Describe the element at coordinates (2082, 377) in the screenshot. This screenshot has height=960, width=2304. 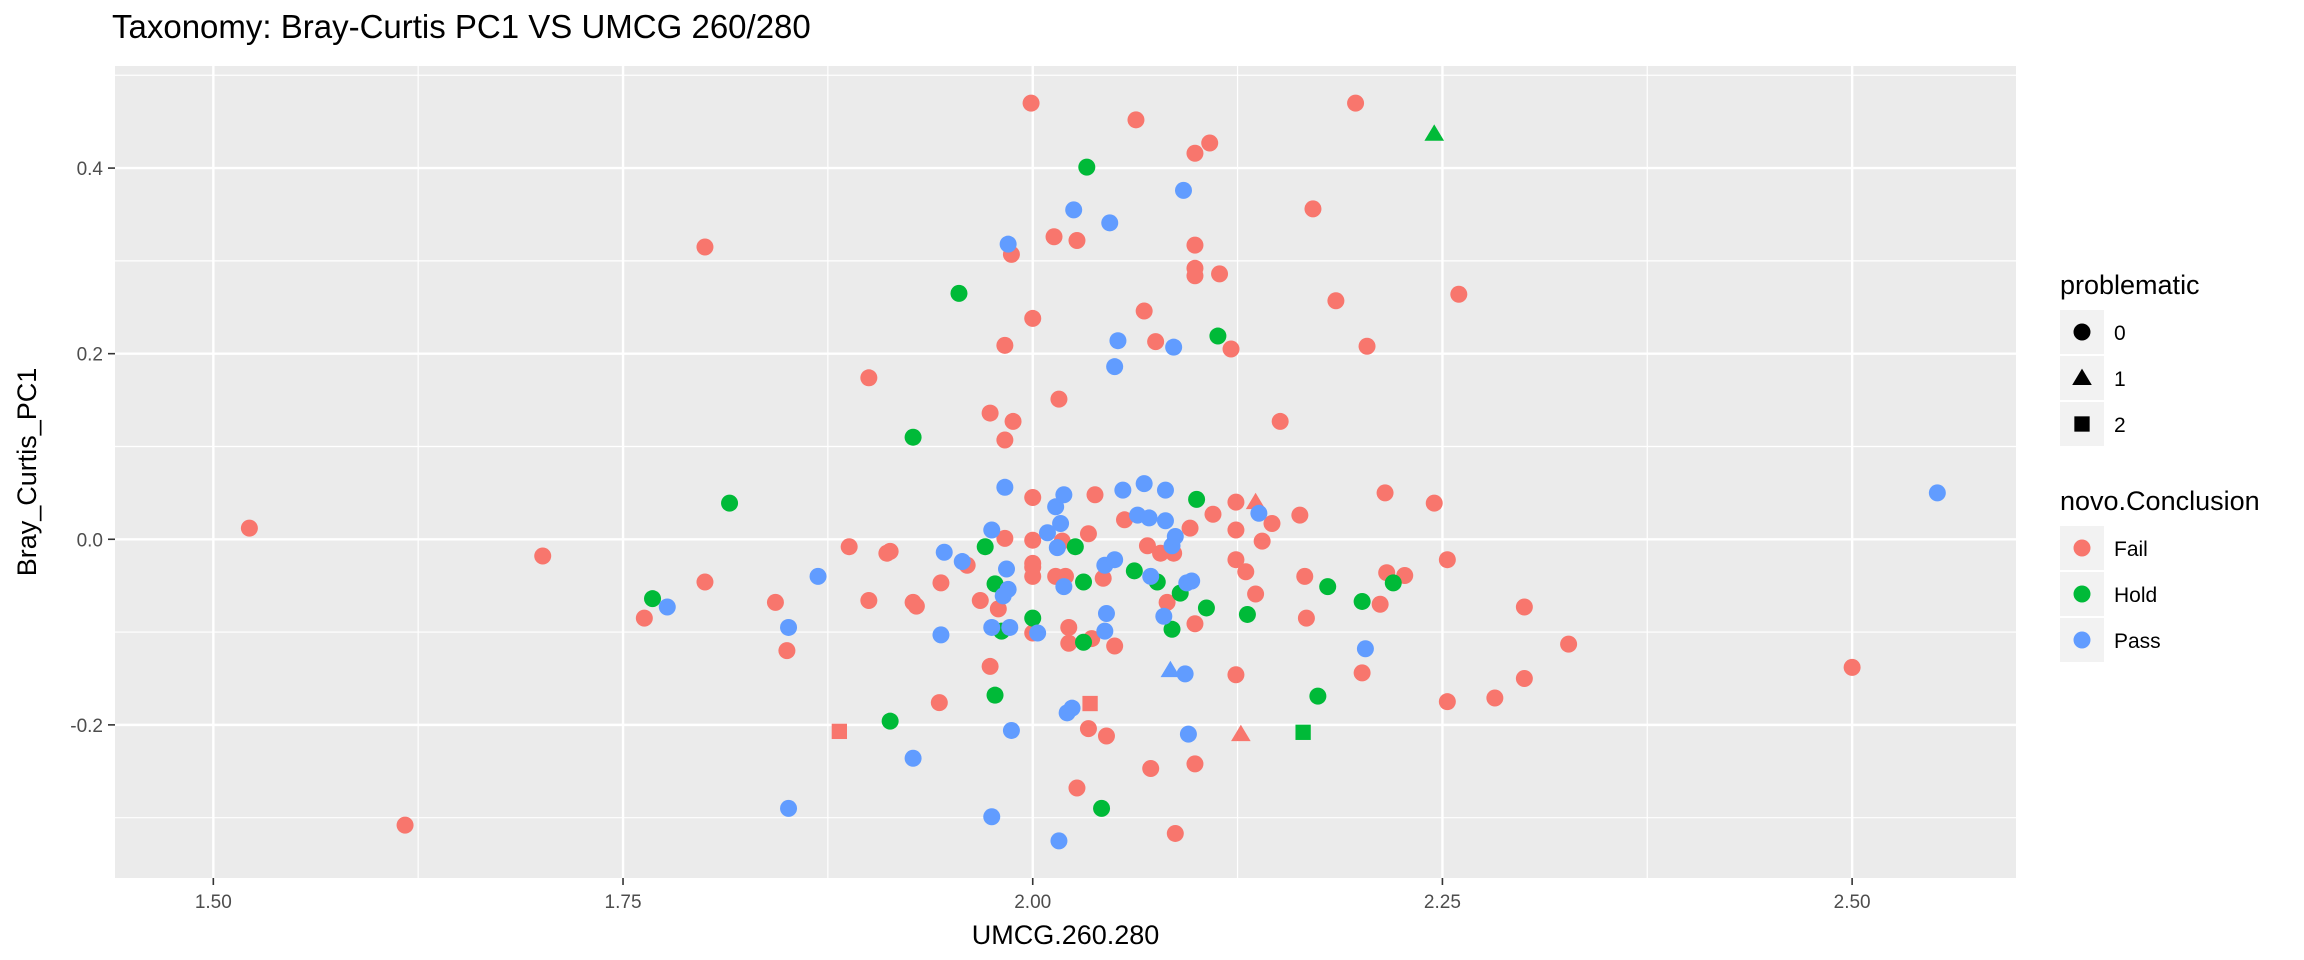
I see `legend-symbol-triangle` at that location.